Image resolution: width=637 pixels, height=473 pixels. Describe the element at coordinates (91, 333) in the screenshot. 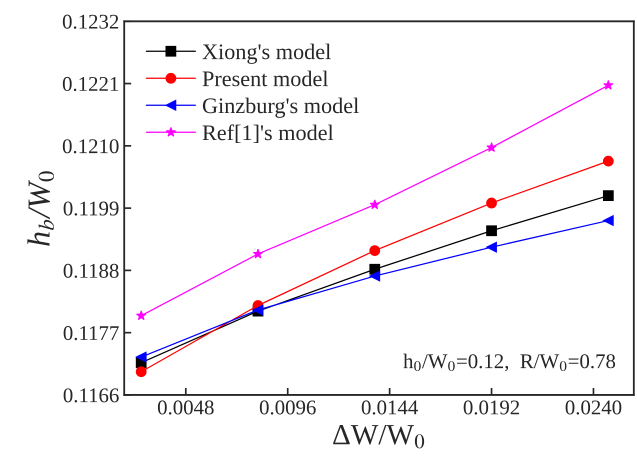

I see `y-tick-label: 0.1177` at that location.